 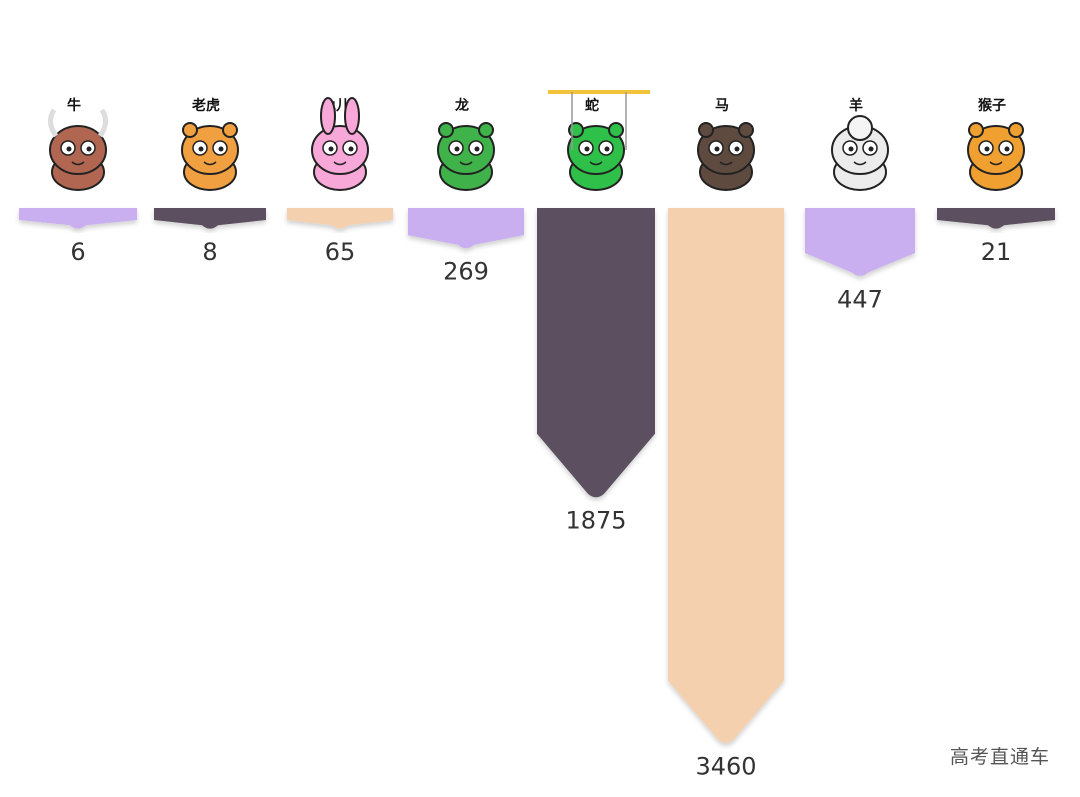 What do you see at coordinates (78, 149) in the screenshot?
I see `ox-icon` at bounding box center [78, 149].